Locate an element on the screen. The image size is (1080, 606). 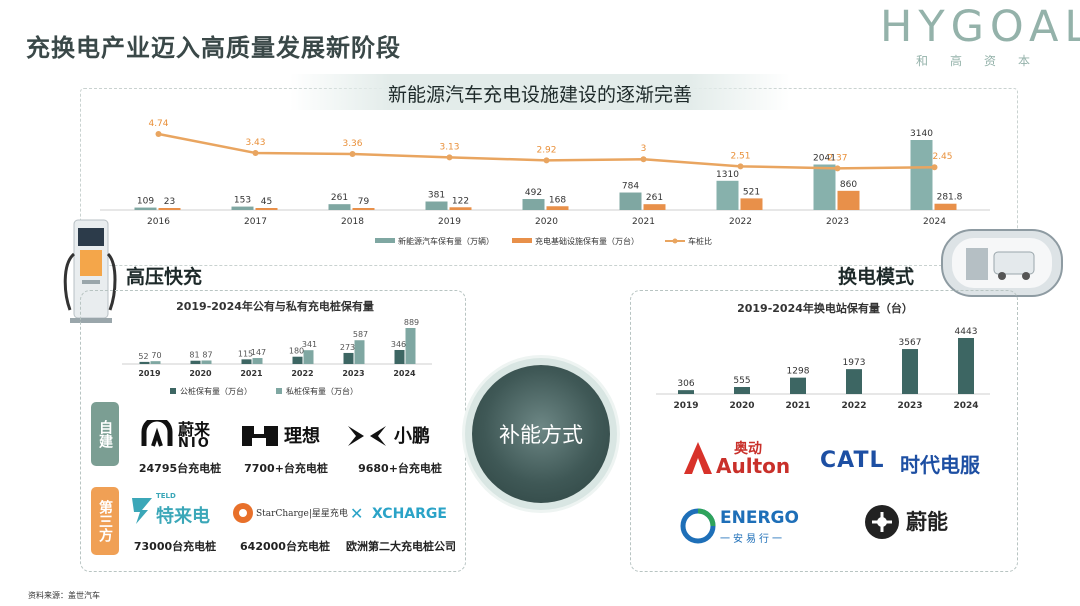
charger-stock-label: 122 is located at coordinates (460, 201).